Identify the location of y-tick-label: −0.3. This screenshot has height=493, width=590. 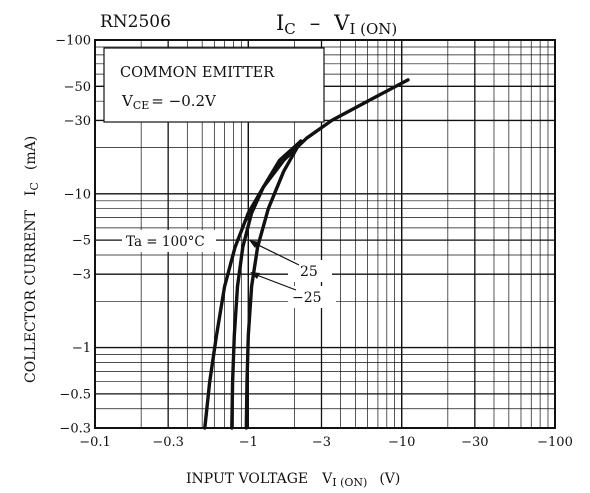
(75, 429).